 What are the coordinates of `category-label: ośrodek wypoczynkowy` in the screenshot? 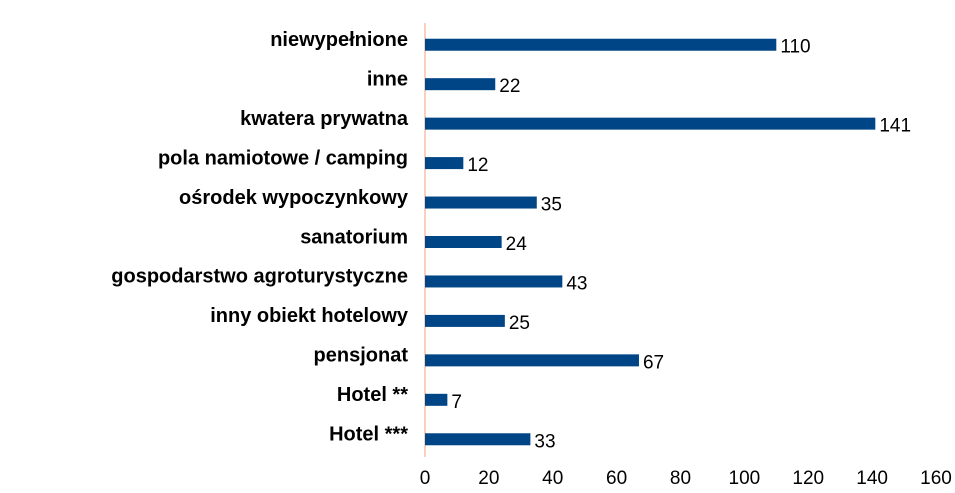 It's located at (294, 198).